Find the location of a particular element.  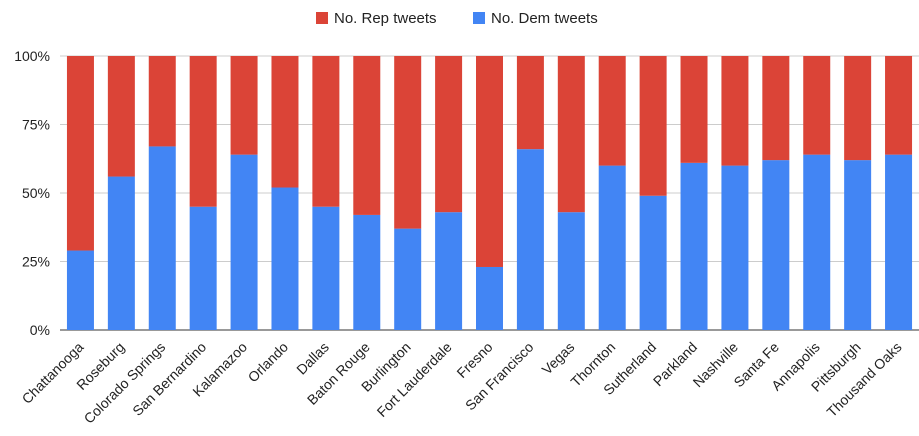

x-tick-label: Chattanooga is located at coordinates (53, 373).